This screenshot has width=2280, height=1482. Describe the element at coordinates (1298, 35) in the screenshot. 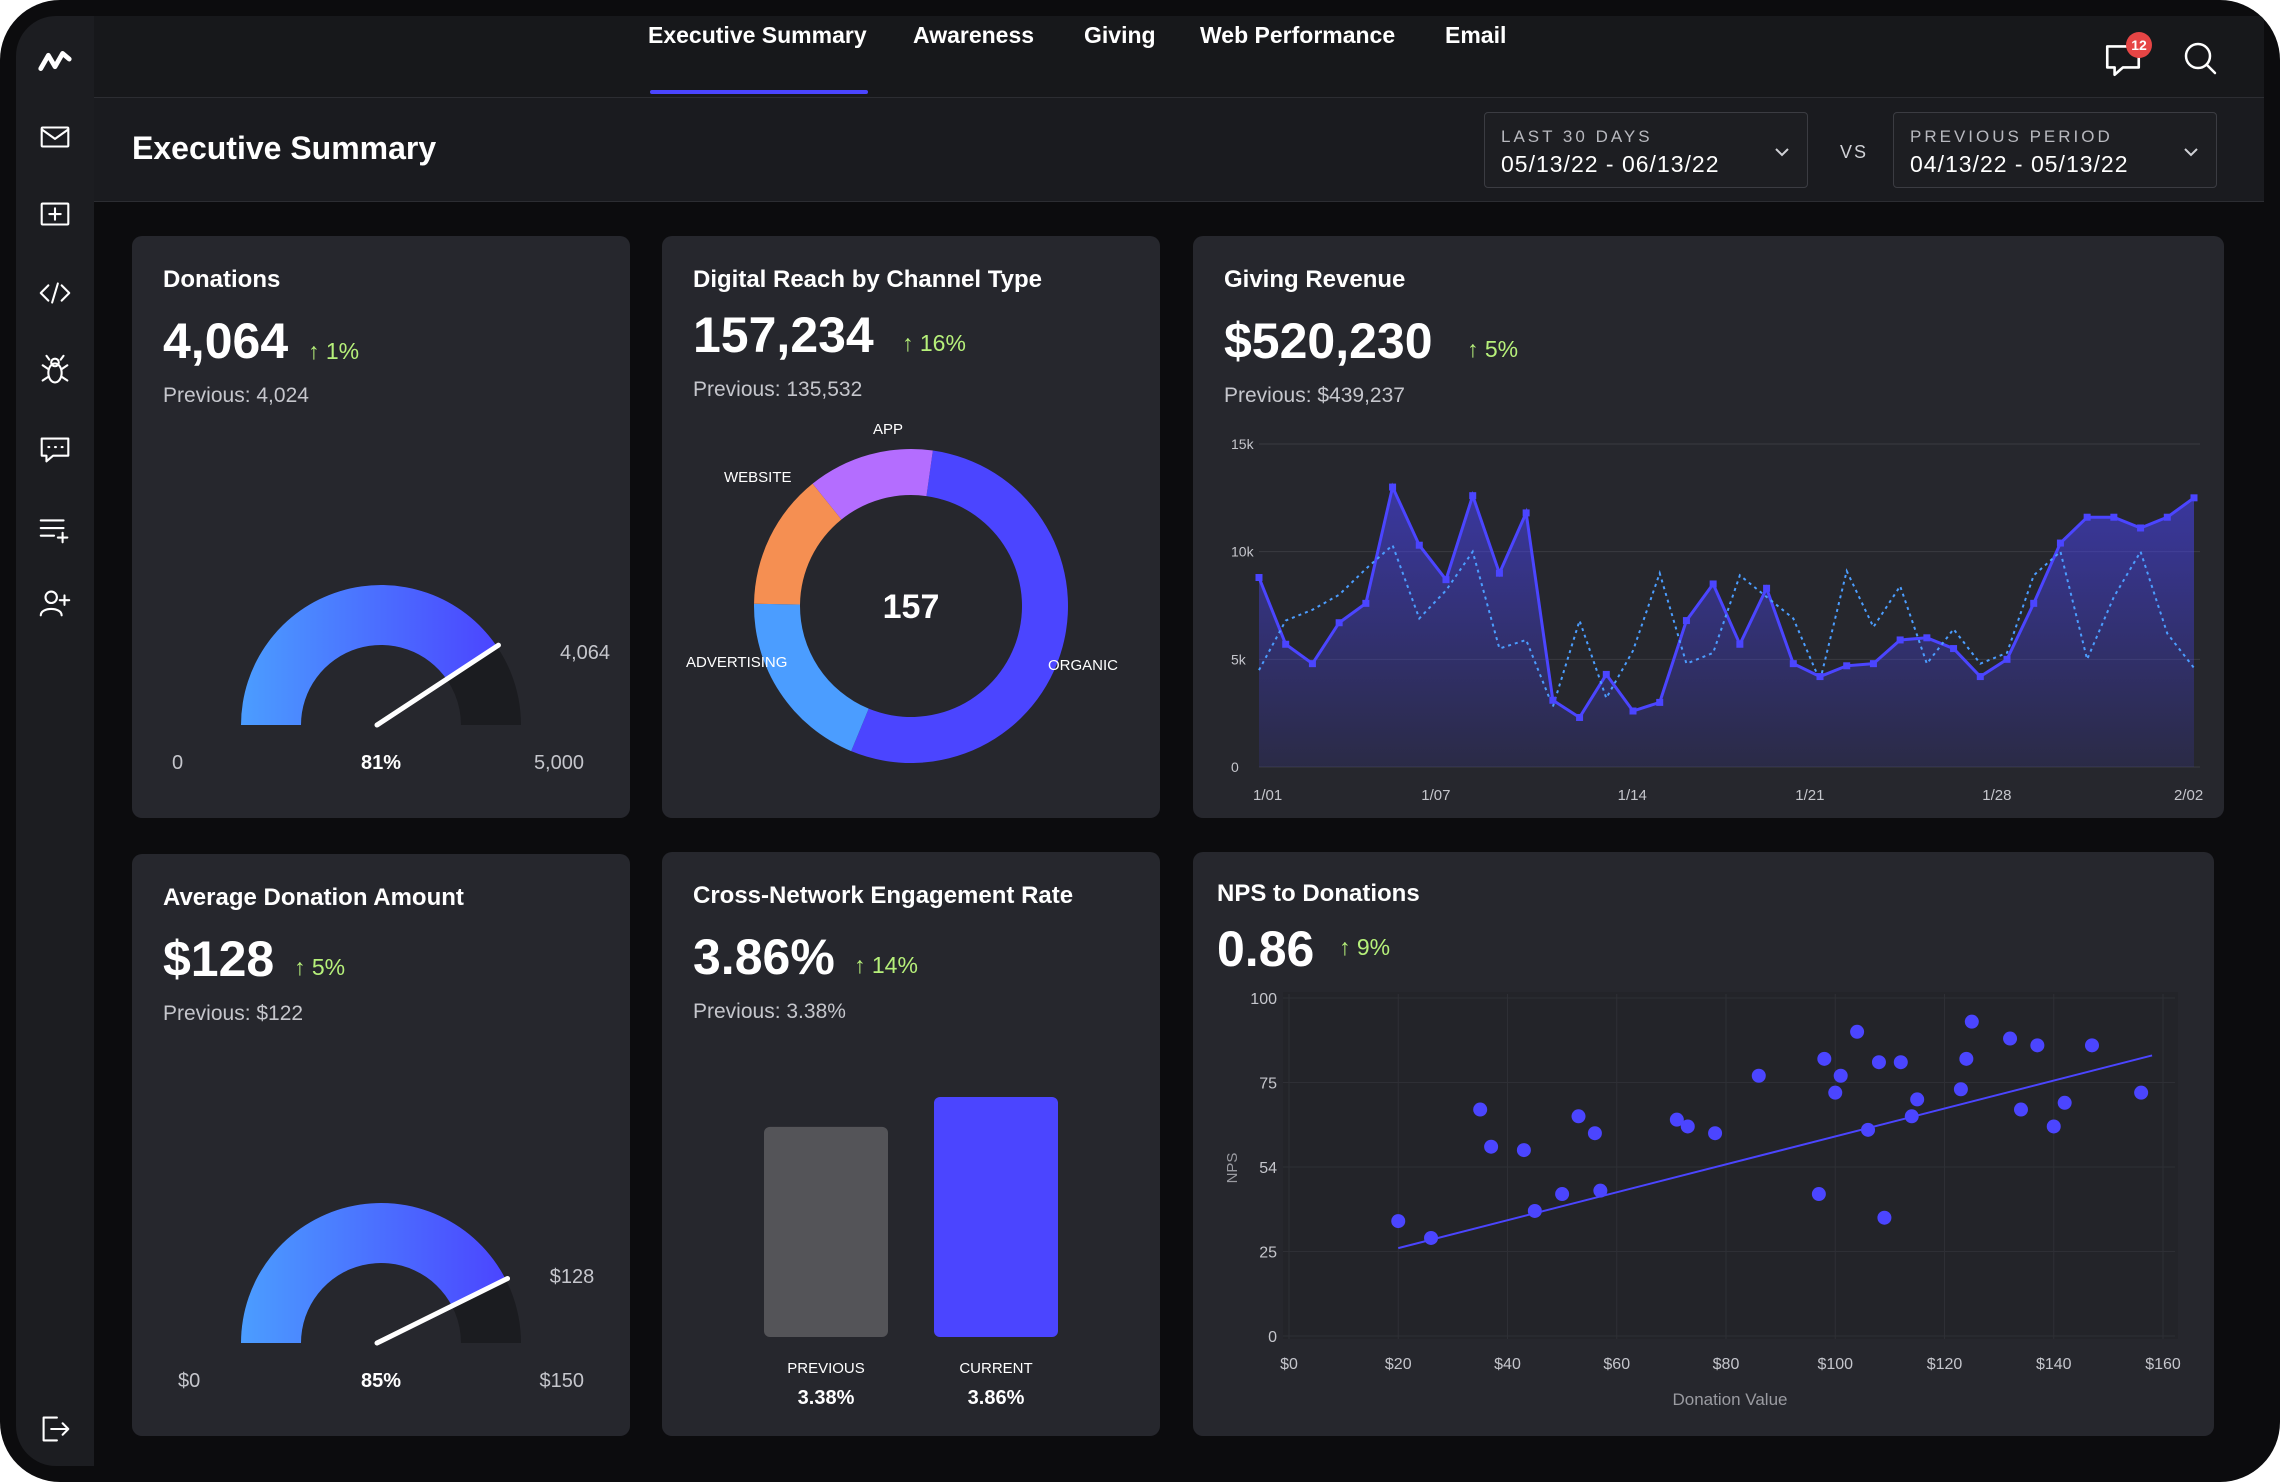

I see `tab-web-performance: Web Performance` at that location.